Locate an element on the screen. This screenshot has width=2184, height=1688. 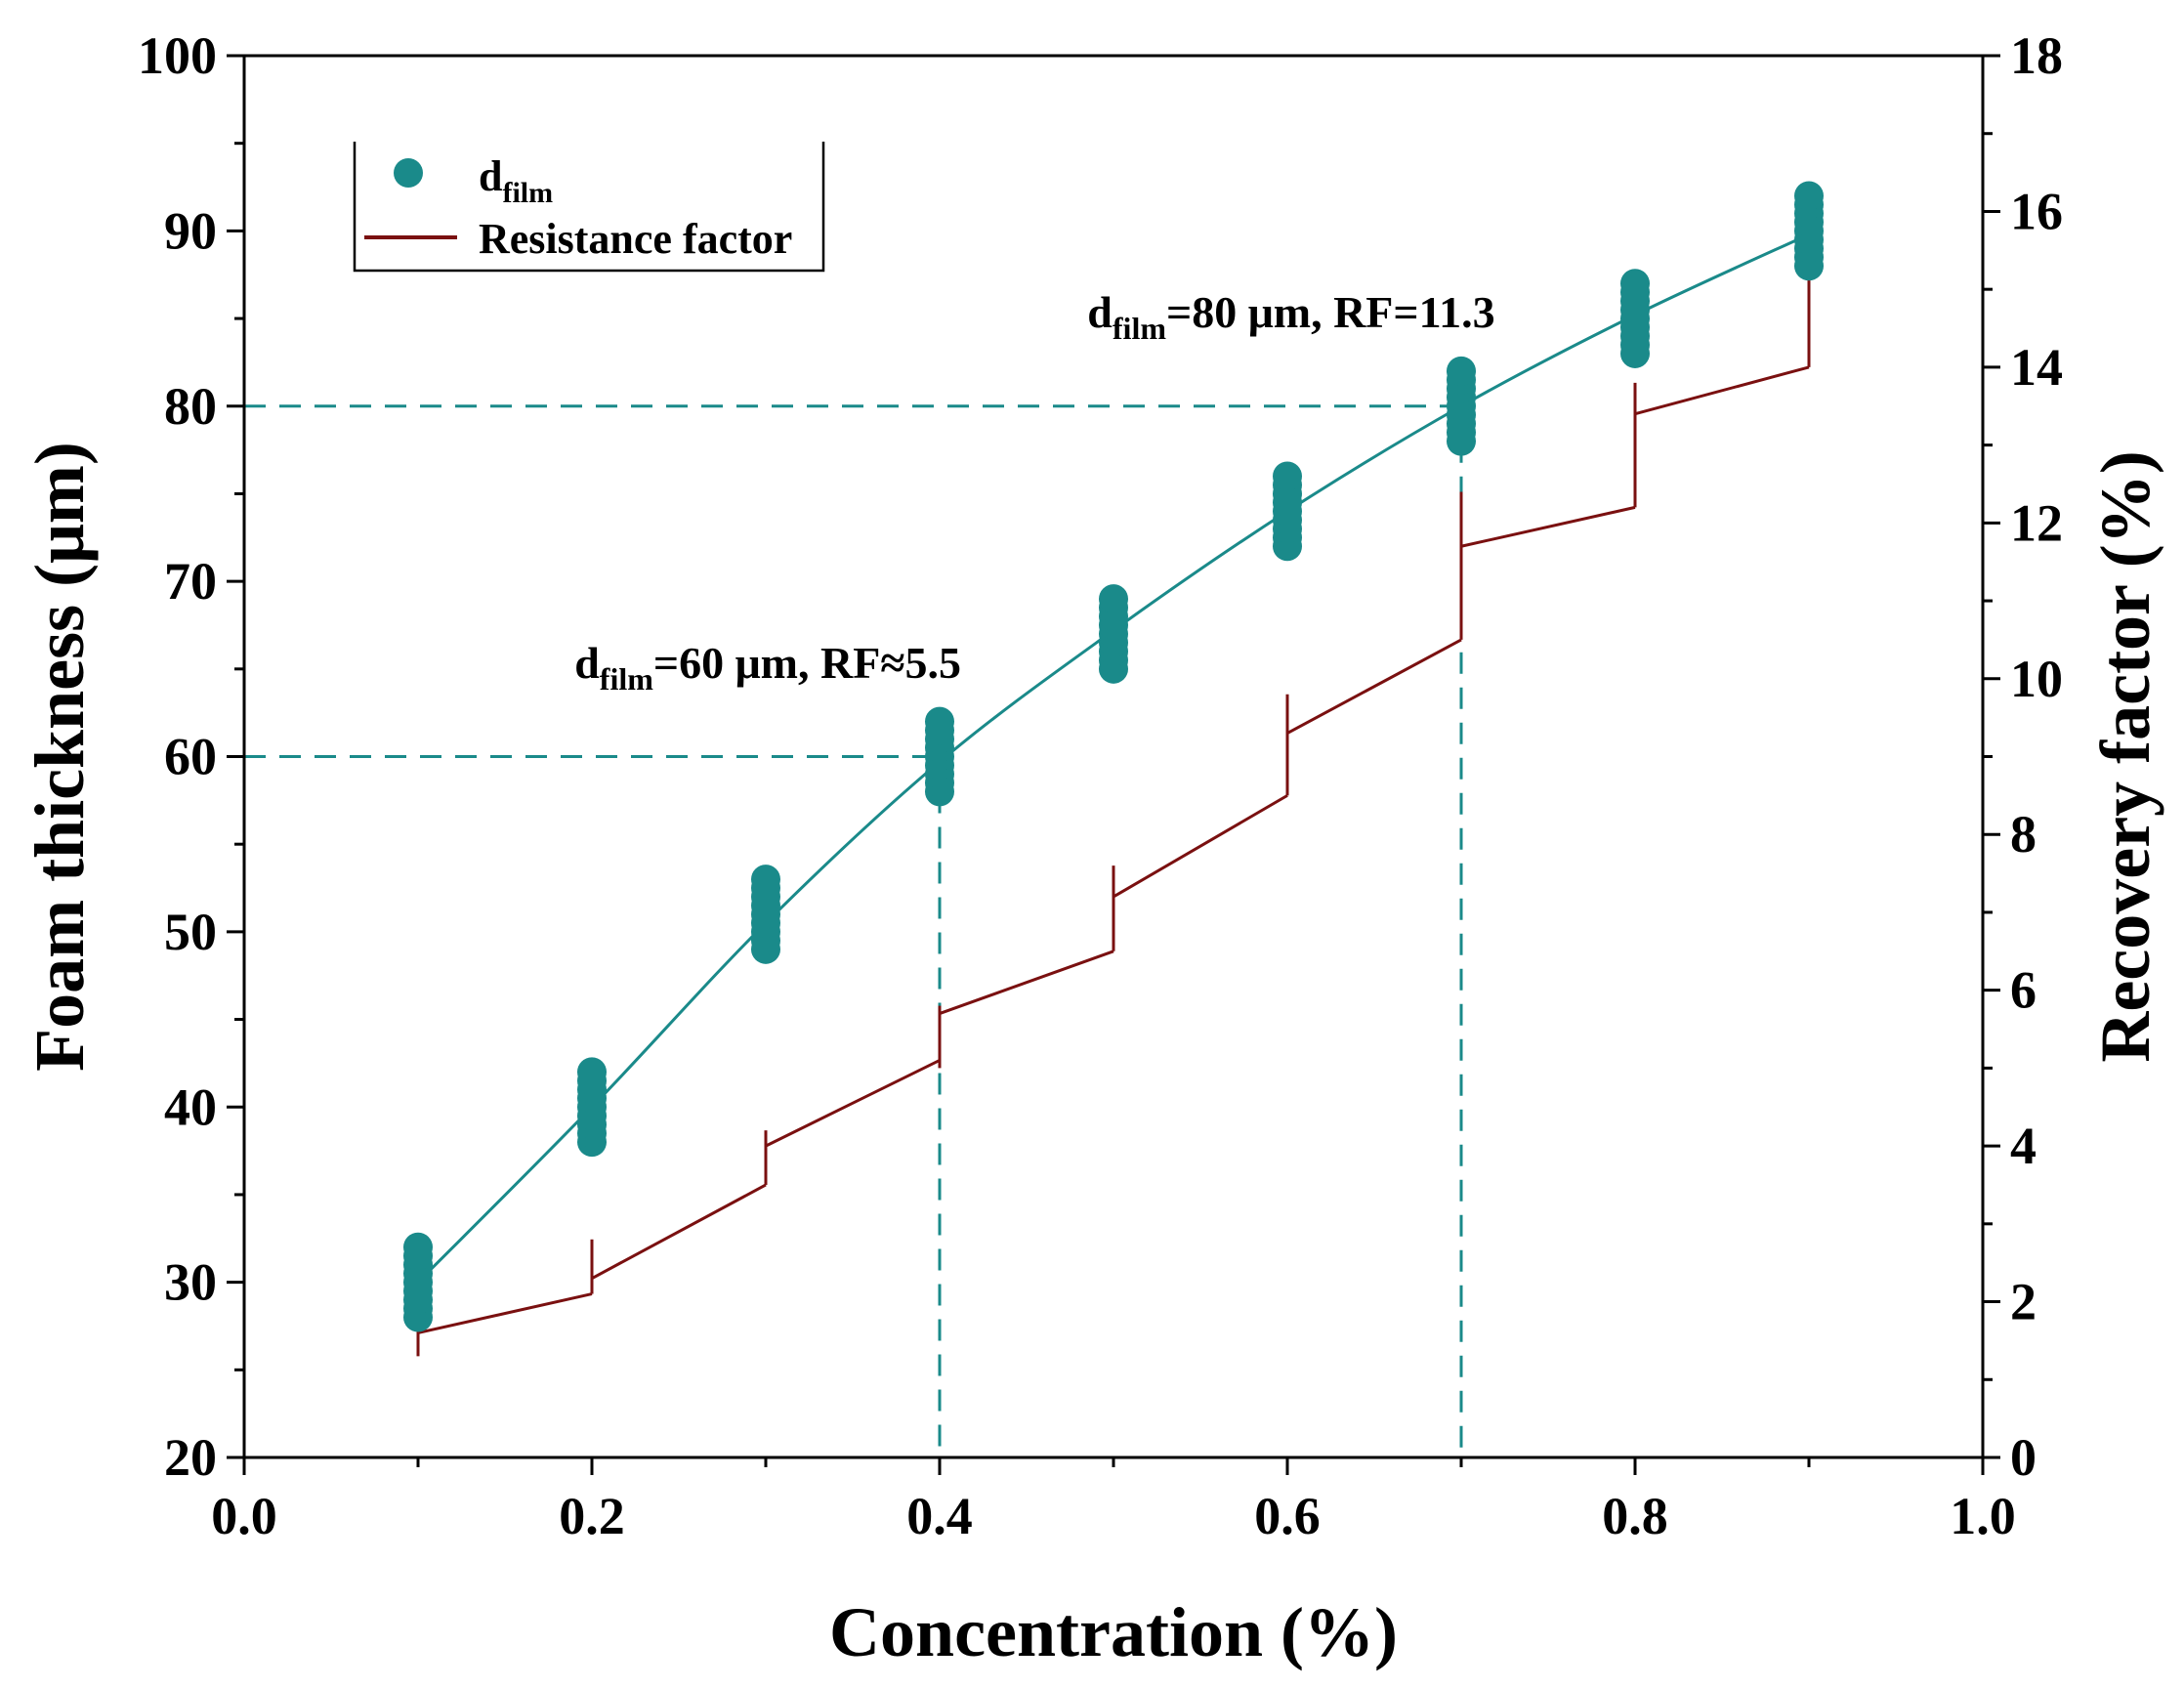
x-tick-label: 0.4 is located at coordinates (939, 1516).